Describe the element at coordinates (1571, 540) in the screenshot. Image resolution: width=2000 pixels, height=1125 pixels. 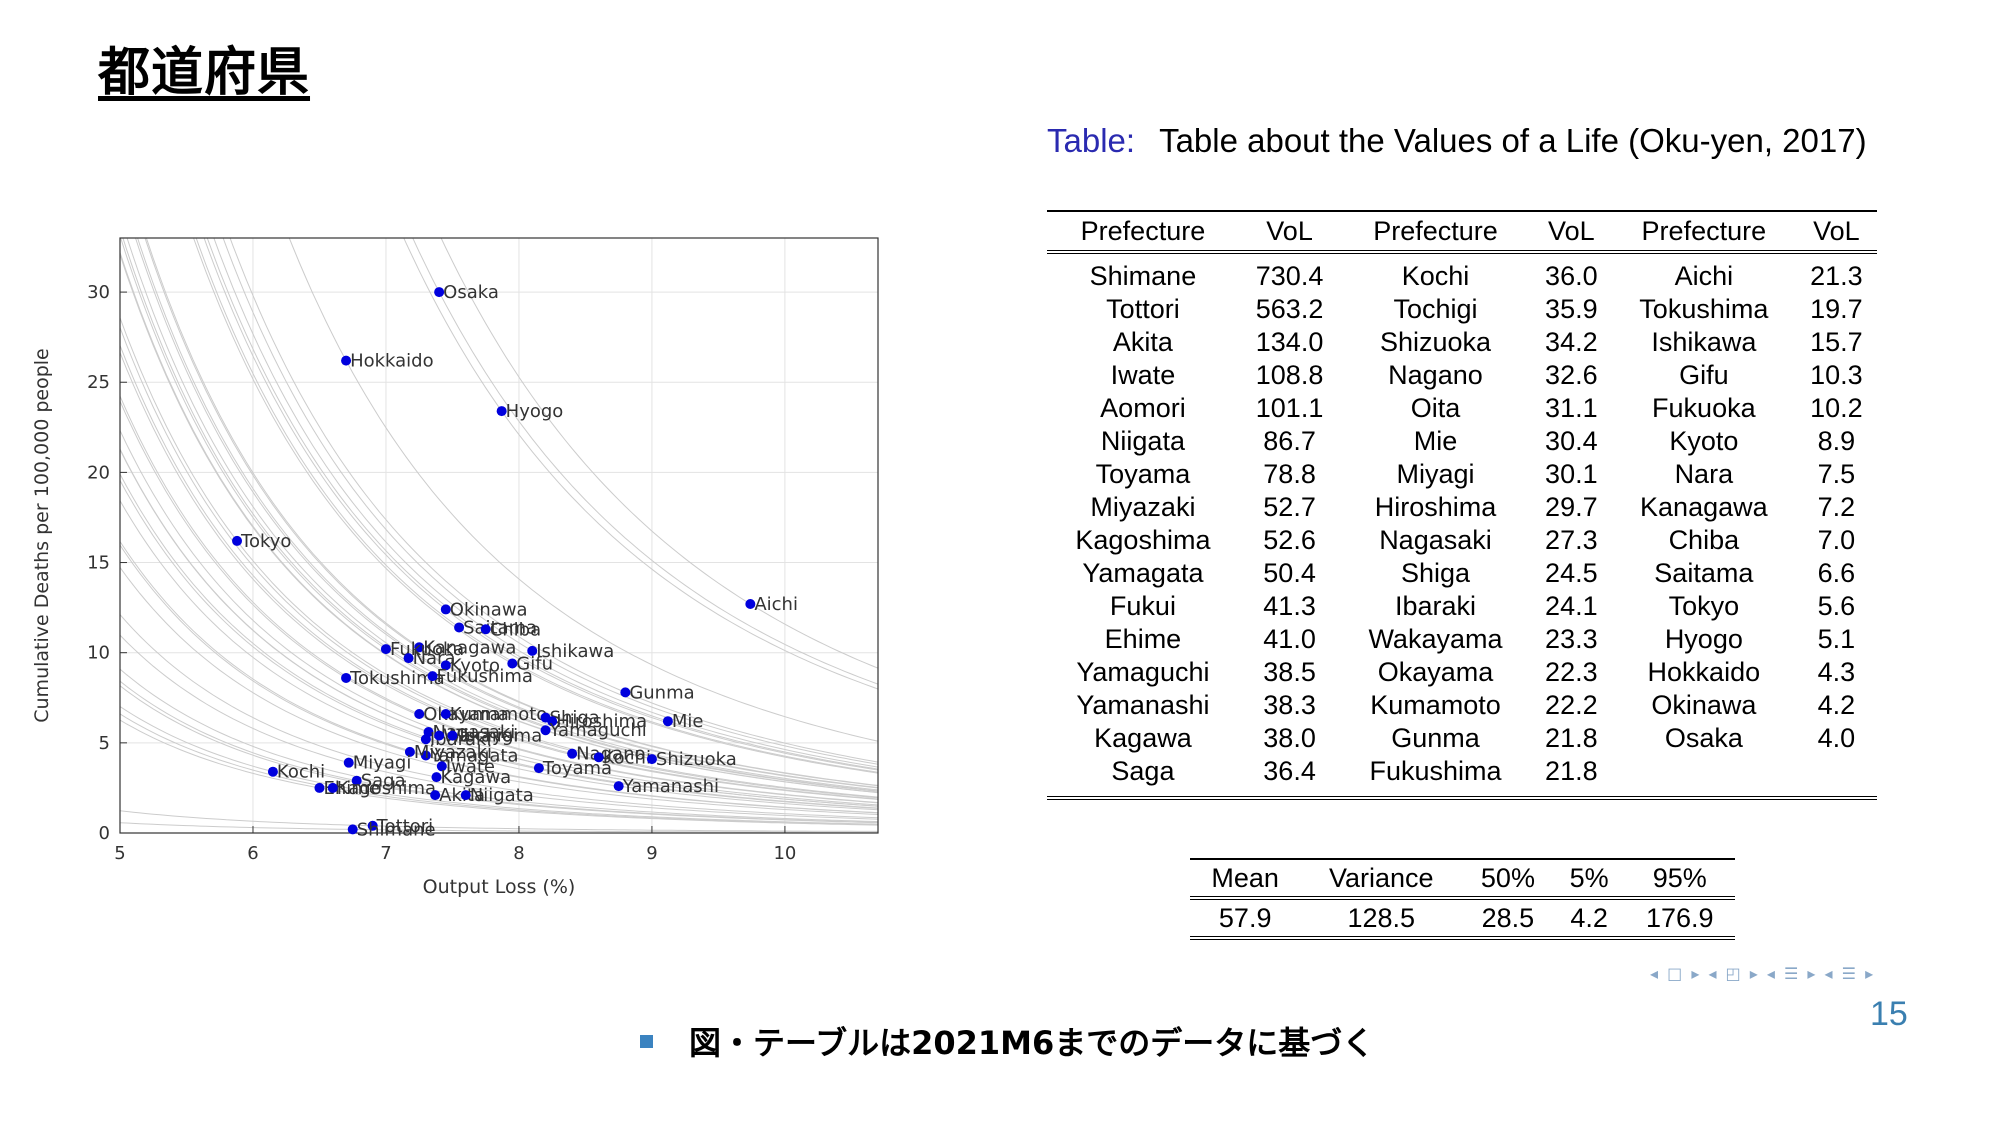
I see `vol-cell: 27.3` at that location.